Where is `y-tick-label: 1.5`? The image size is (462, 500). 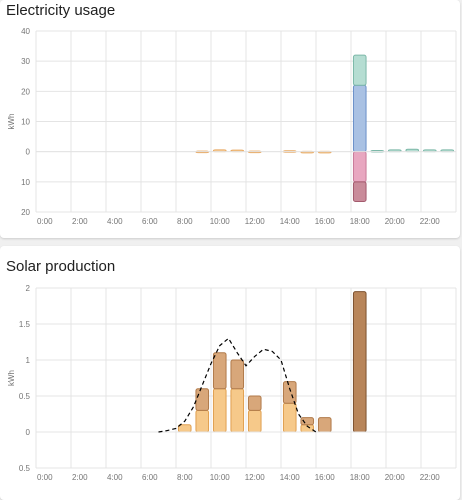
y-tick-label: 1.5 is located at coordinates (25, 324).